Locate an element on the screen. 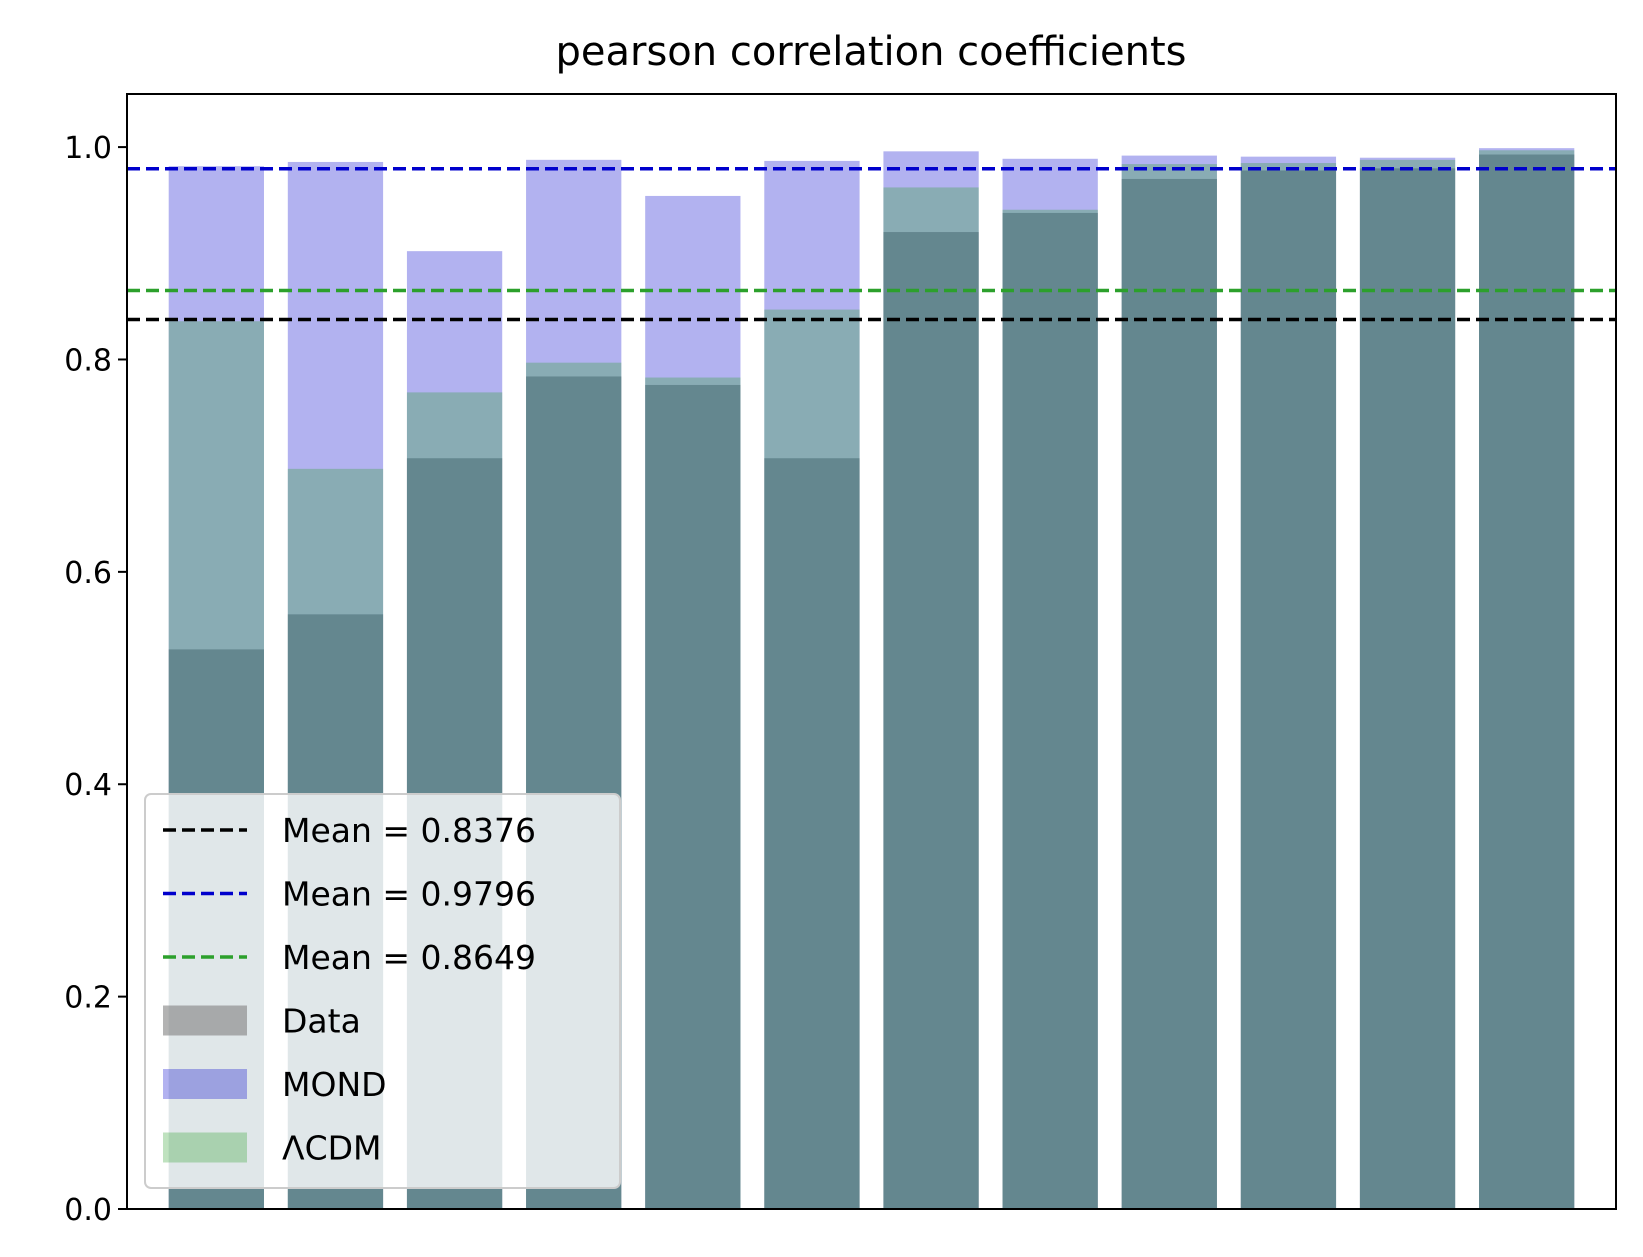 The width and height of the screenshot is (1643, 1257). y-tick-label: 0.0 is located at coordinates (88, 1210).